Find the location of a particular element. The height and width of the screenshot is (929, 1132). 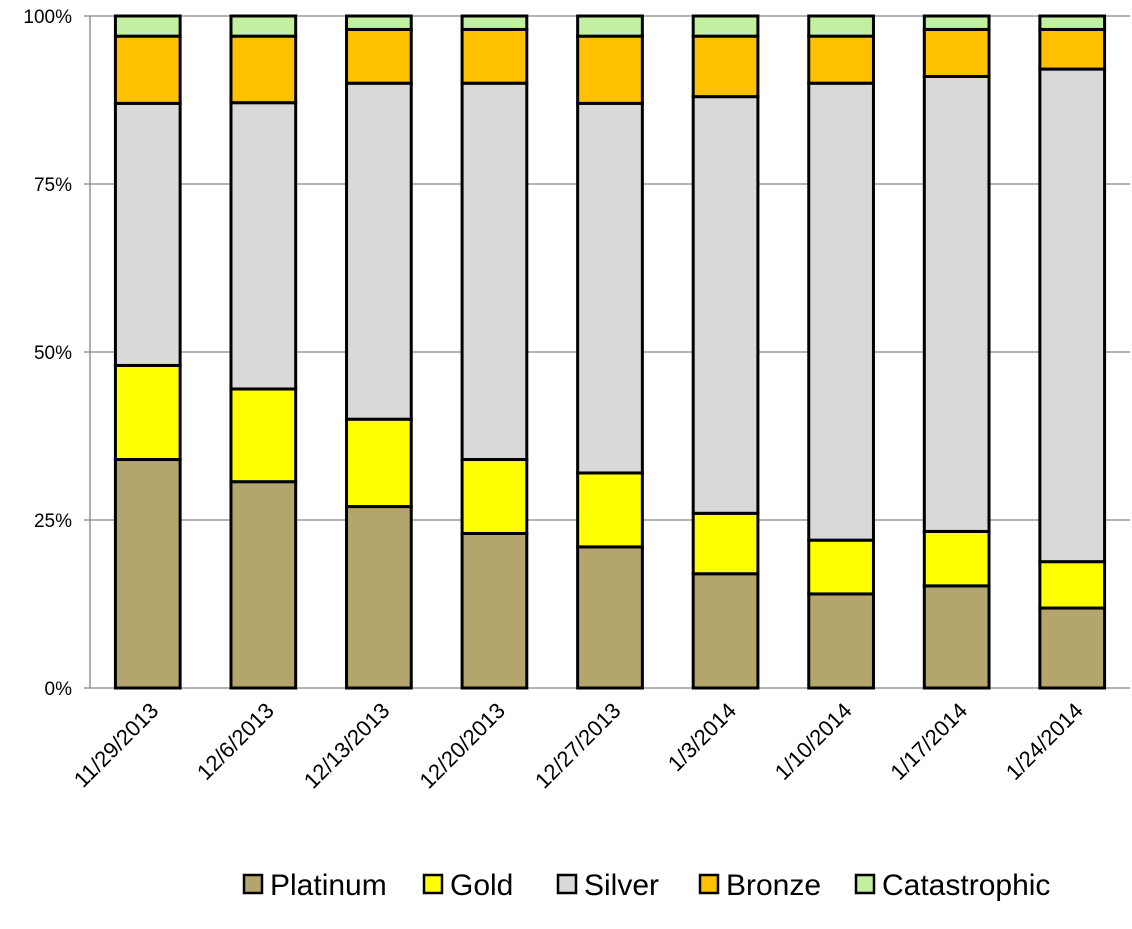

legend-swatch-bronze is located at coordinates (709, 884).